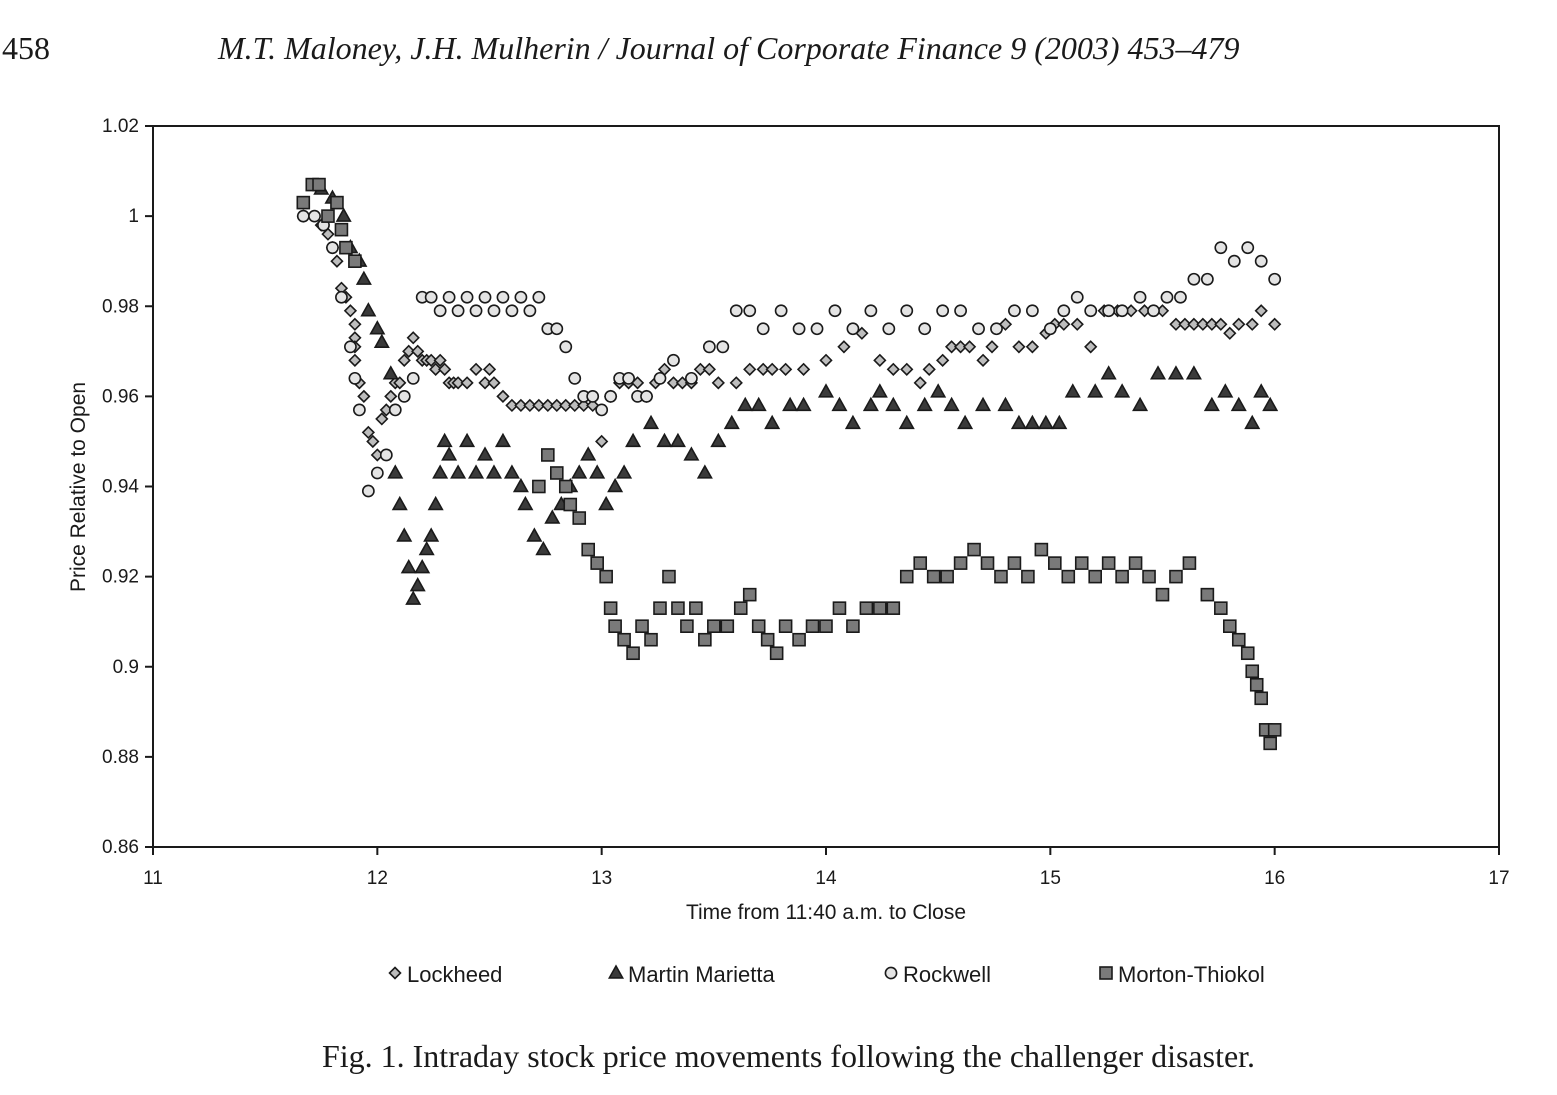  I want to click on x-tick-label: 12, so click(377, 878).